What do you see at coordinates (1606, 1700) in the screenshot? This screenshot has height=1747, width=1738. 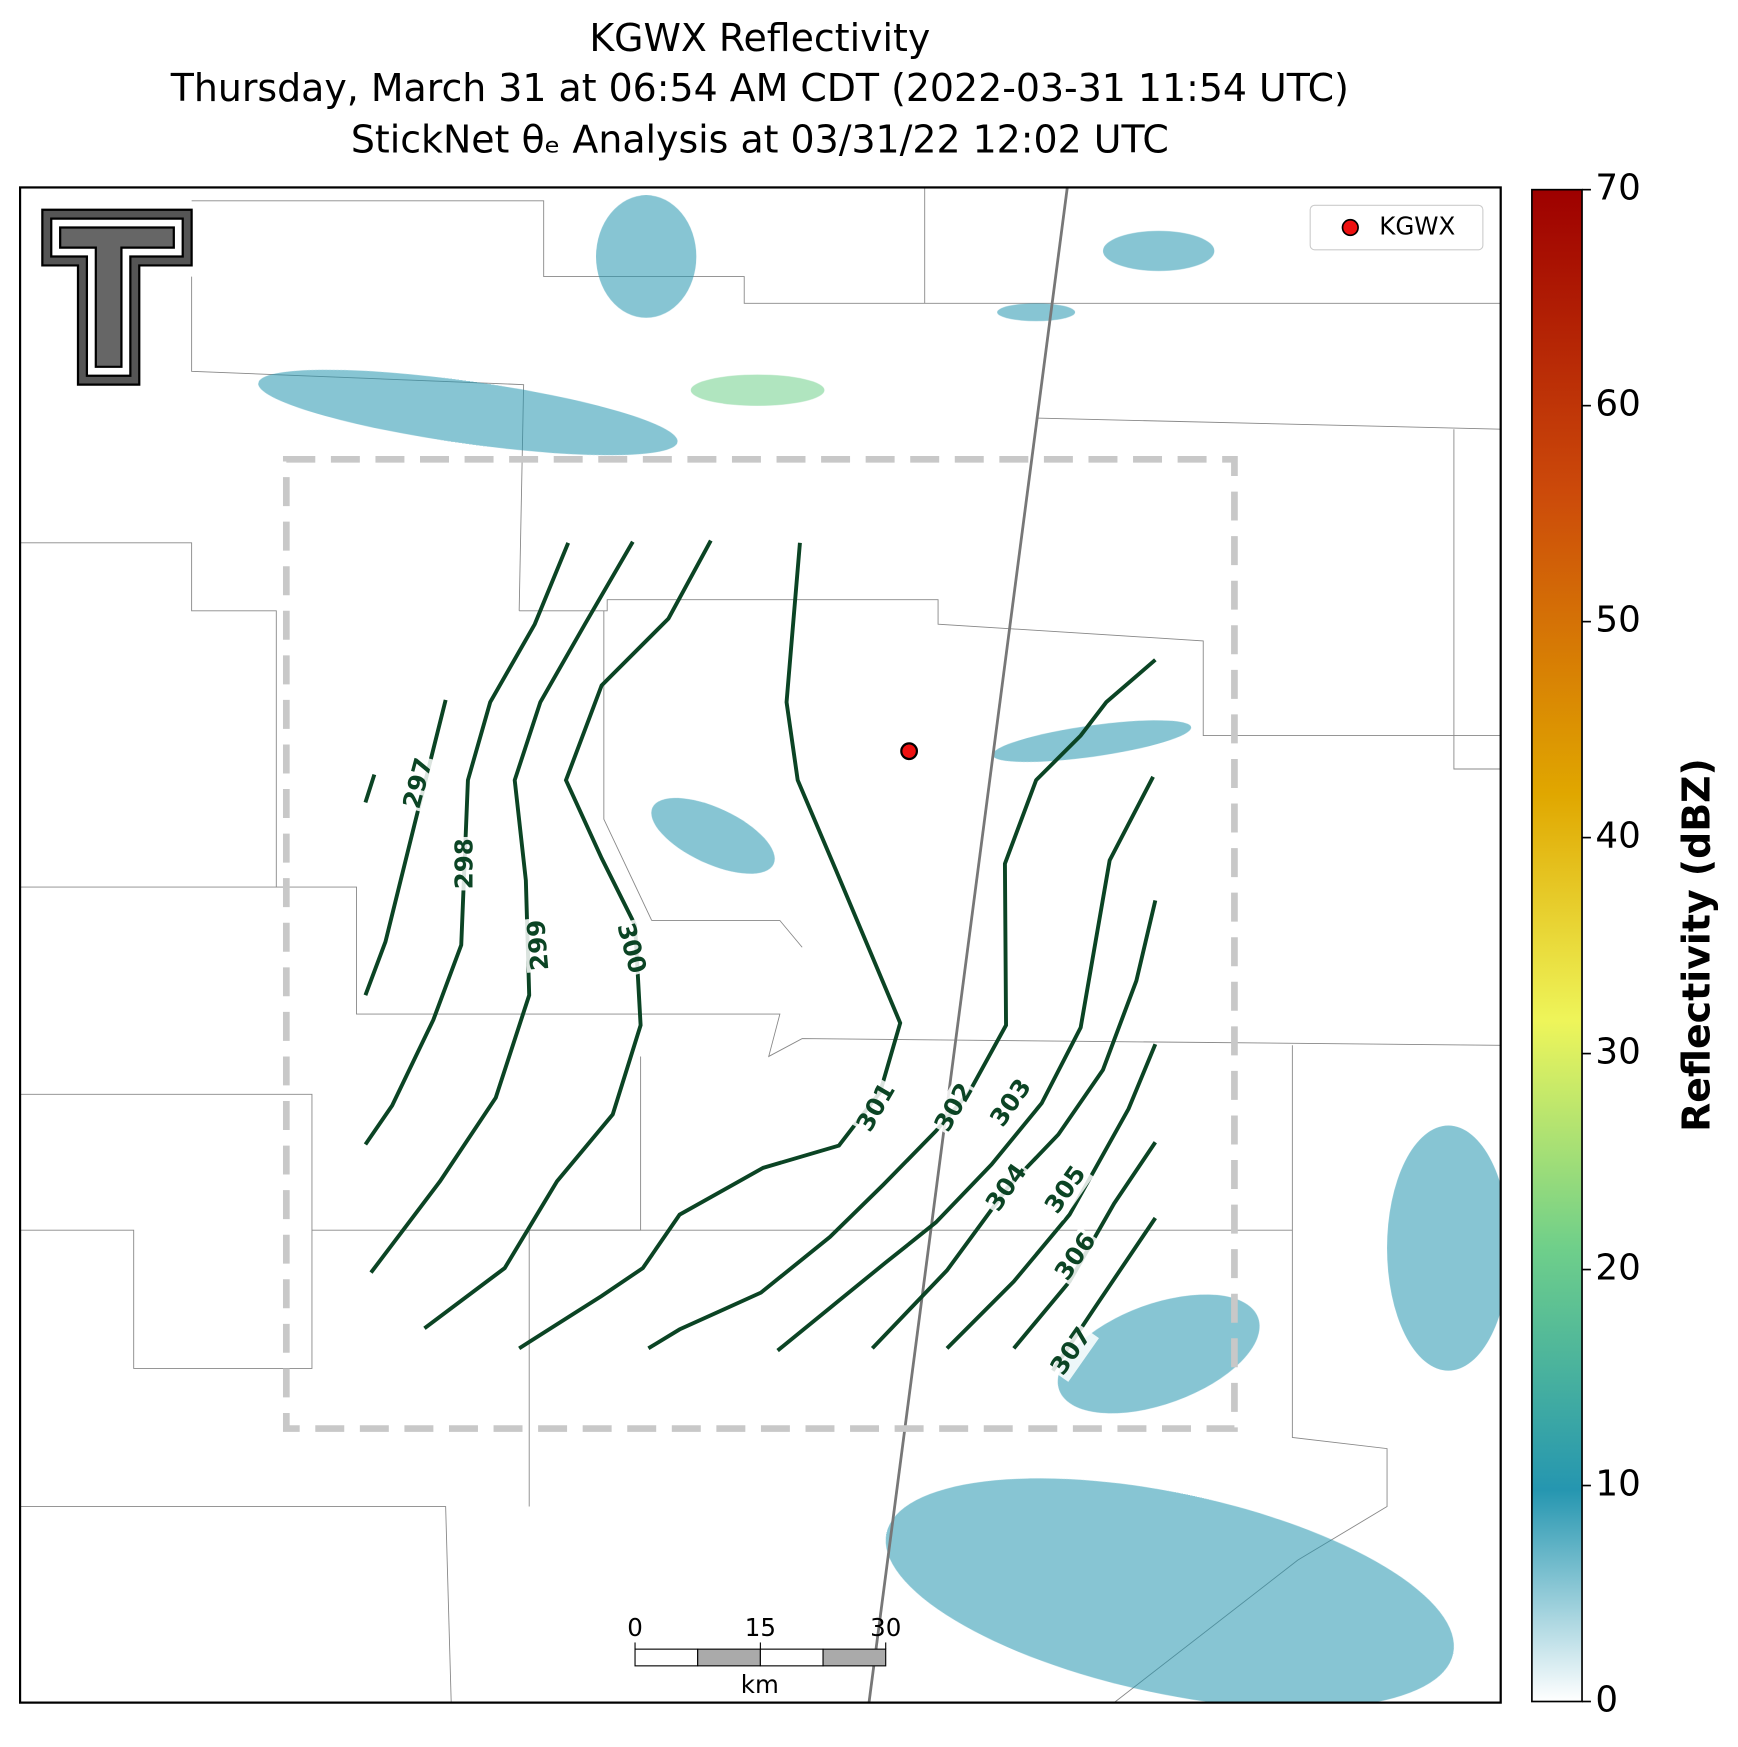 I see `colorbar-tick-label: 0` at bounding box center [1606, 1700].